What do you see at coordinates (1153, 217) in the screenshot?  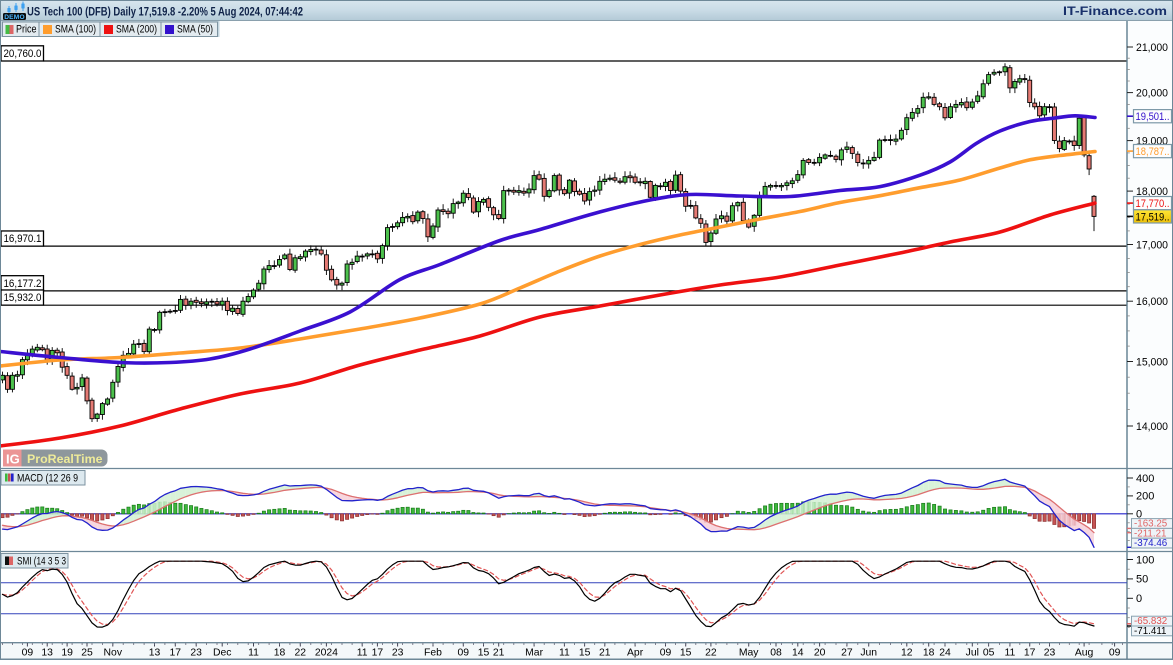 I see `svg-text: 17,519..` at bounding box center [1153, 217].